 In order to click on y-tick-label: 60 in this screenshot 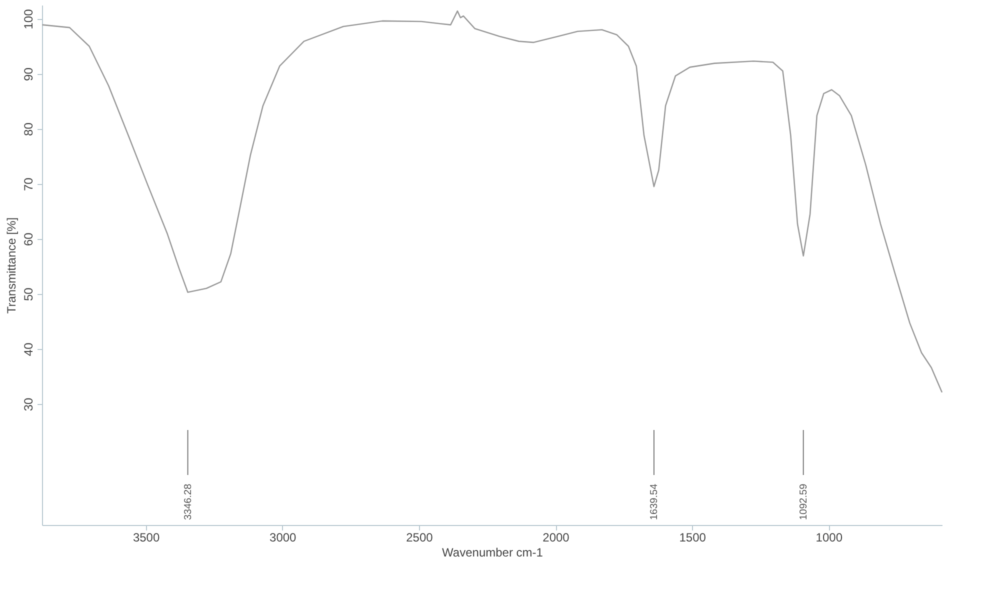, I will do `click(29, 239)`.